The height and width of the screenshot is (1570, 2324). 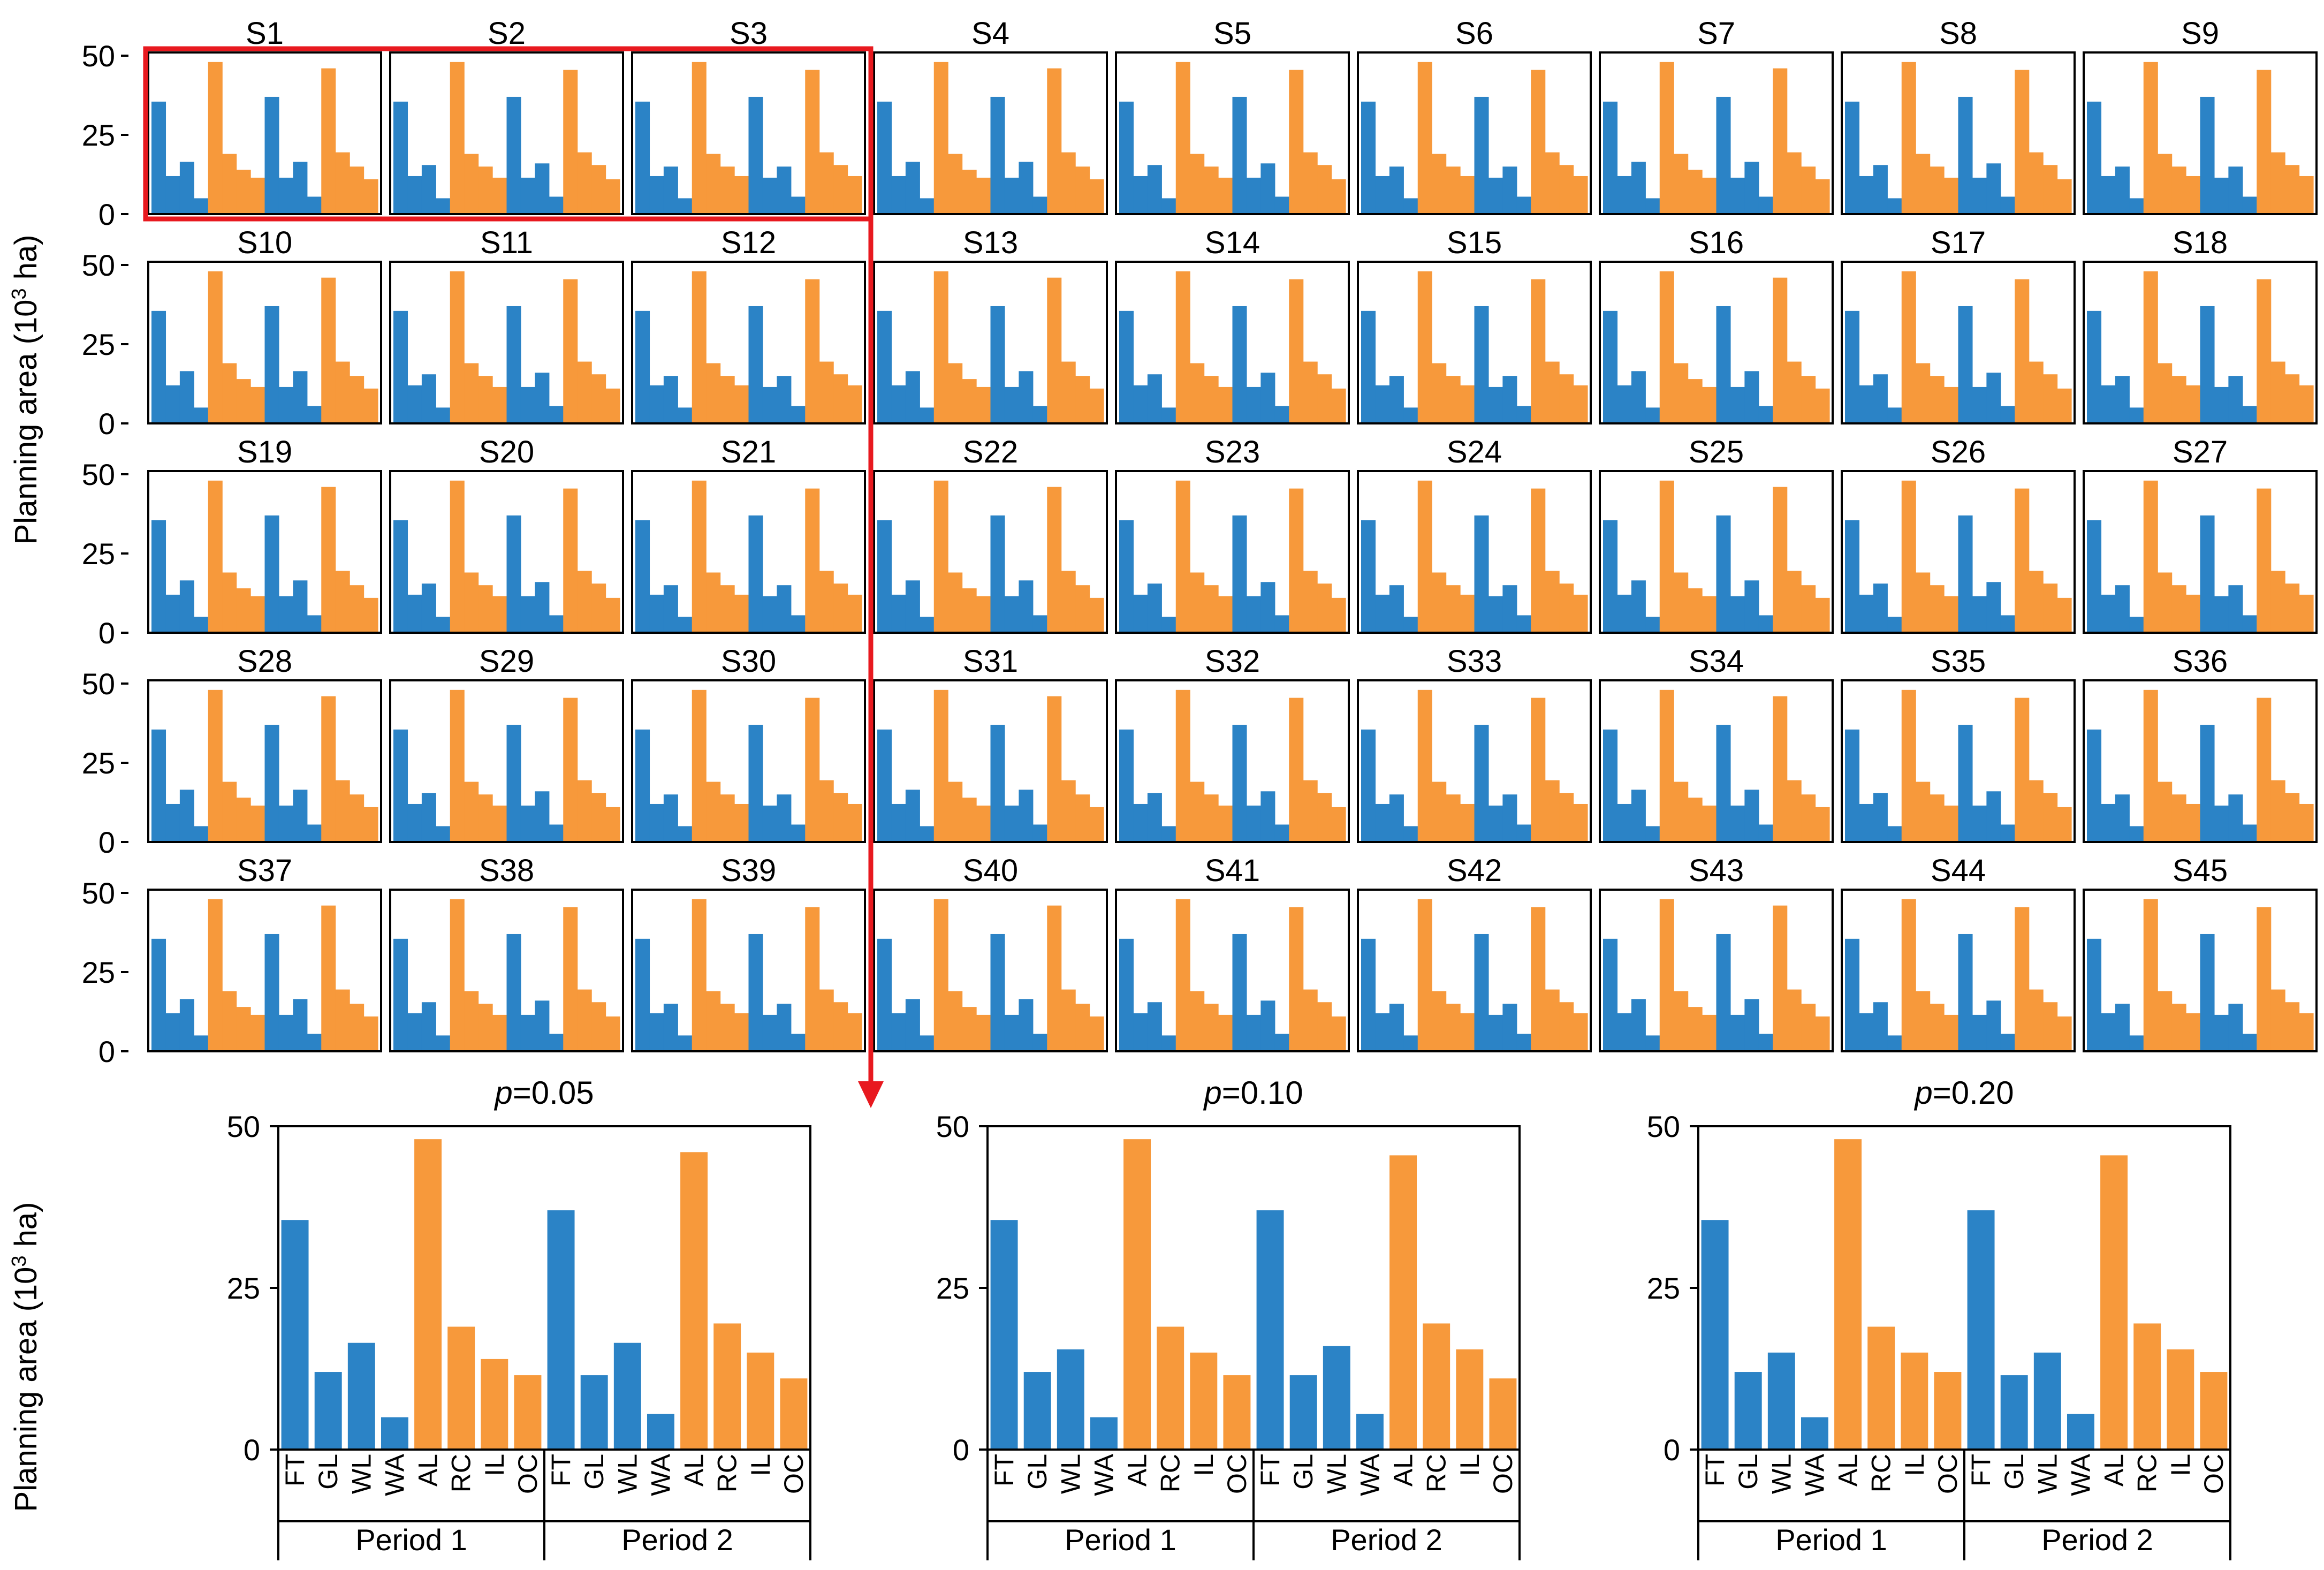 What do you see at coordinates (265, 33) in the screenshot?
I see `scenario-title: S1` at bounding box center [265, 33].